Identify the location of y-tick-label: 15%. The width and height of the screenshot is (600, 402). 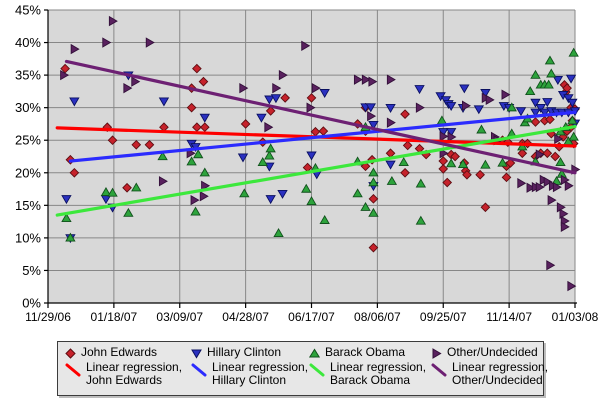
(28, 205).